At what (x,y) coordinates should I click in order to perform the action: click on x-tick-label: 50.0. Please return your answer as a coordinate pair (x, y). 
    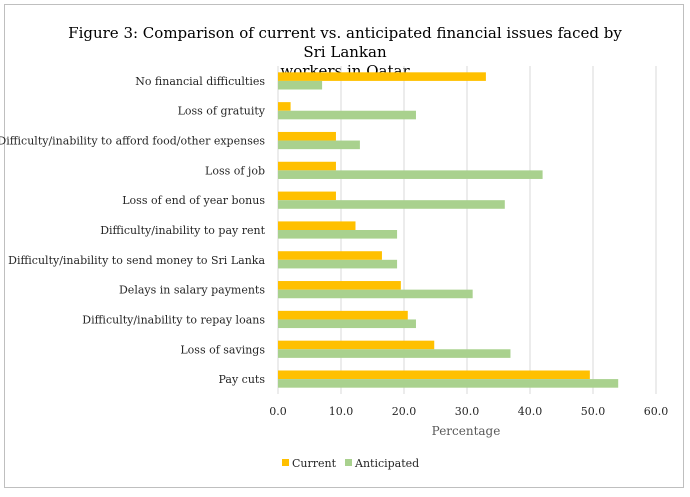
    Looking at the image, I should click on (593, 411).